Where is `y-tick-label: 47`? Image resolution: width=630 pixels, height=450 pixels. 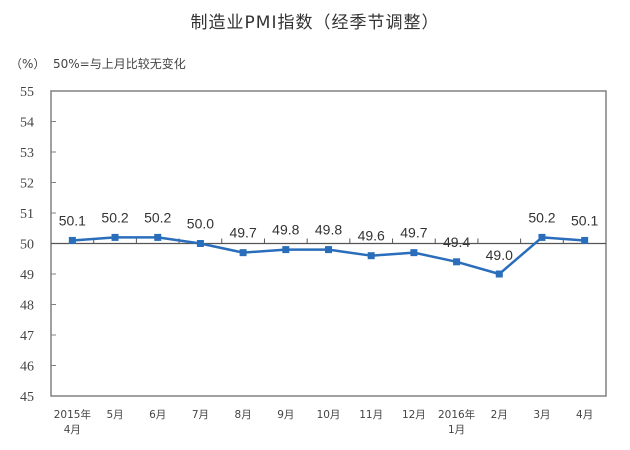
y-tick-label: 47 is located at coordinates (27, 336).